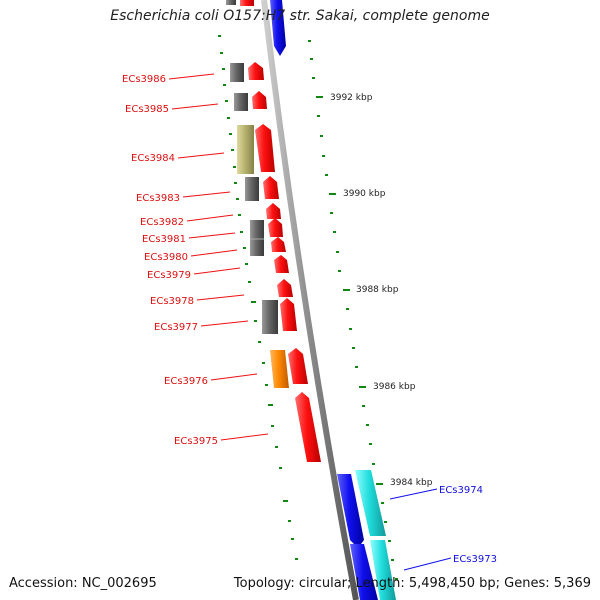 The width and height of the screenshot is (600, 600). Describe the element at coordinates (196, 441) in the screenshot. I see `gene-label-ecs3975: ECs3975` at that location.